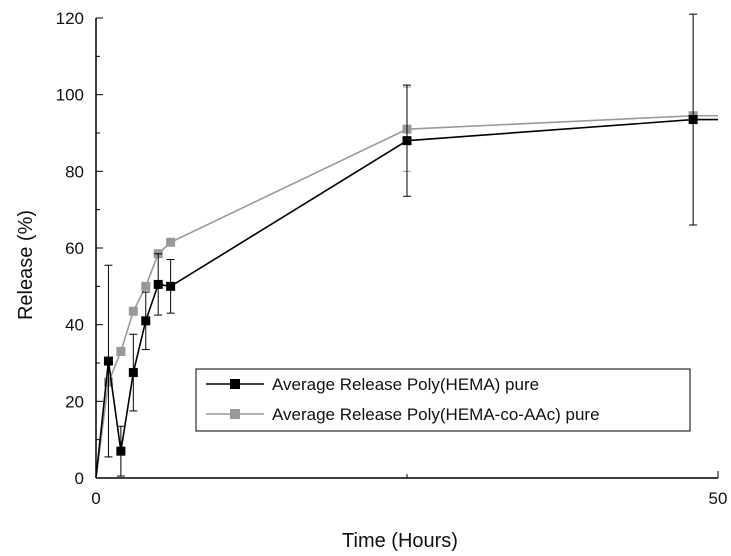  I want to click on y-tick-label: 0, so click(79, 478).